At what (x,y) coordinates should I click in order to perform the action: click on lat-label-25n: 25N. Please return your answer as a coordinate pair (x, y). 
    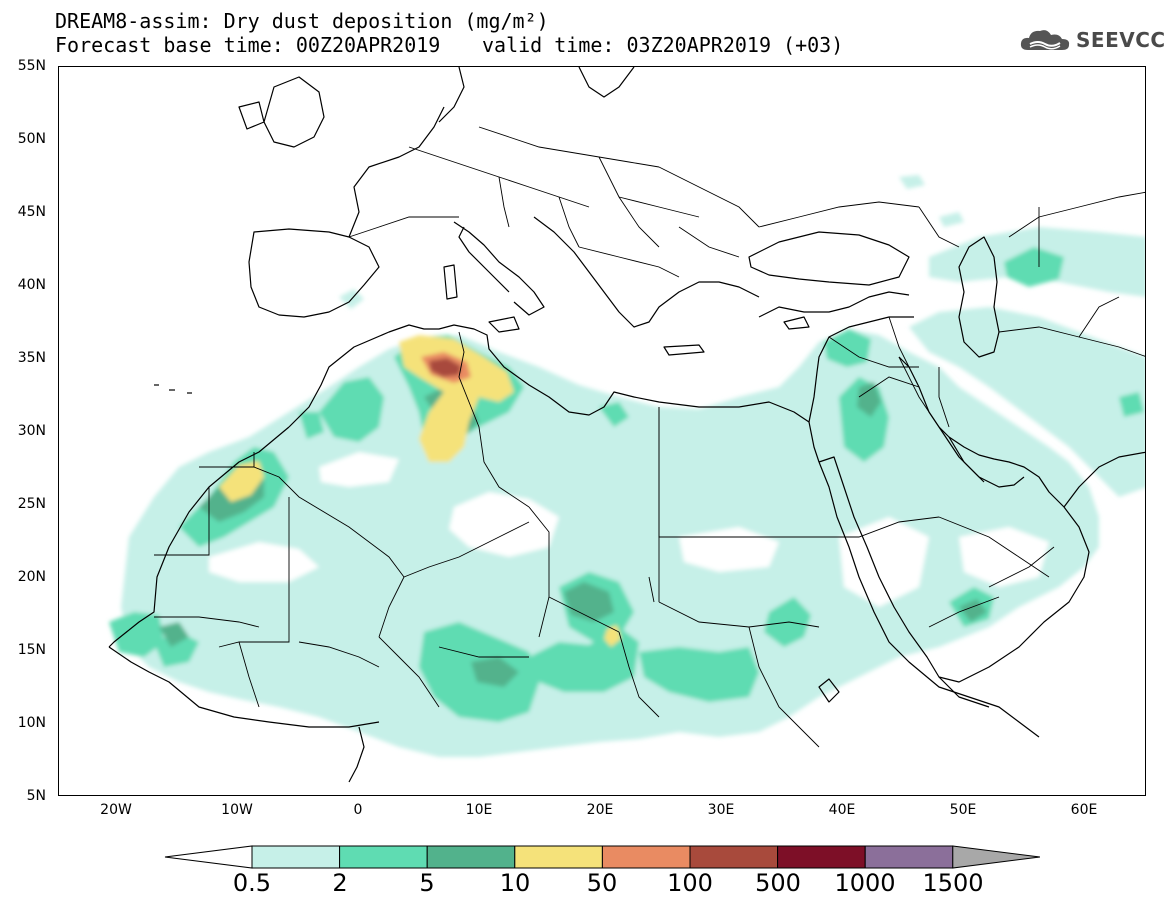
    Looking at the image, I should click on (31, 504).